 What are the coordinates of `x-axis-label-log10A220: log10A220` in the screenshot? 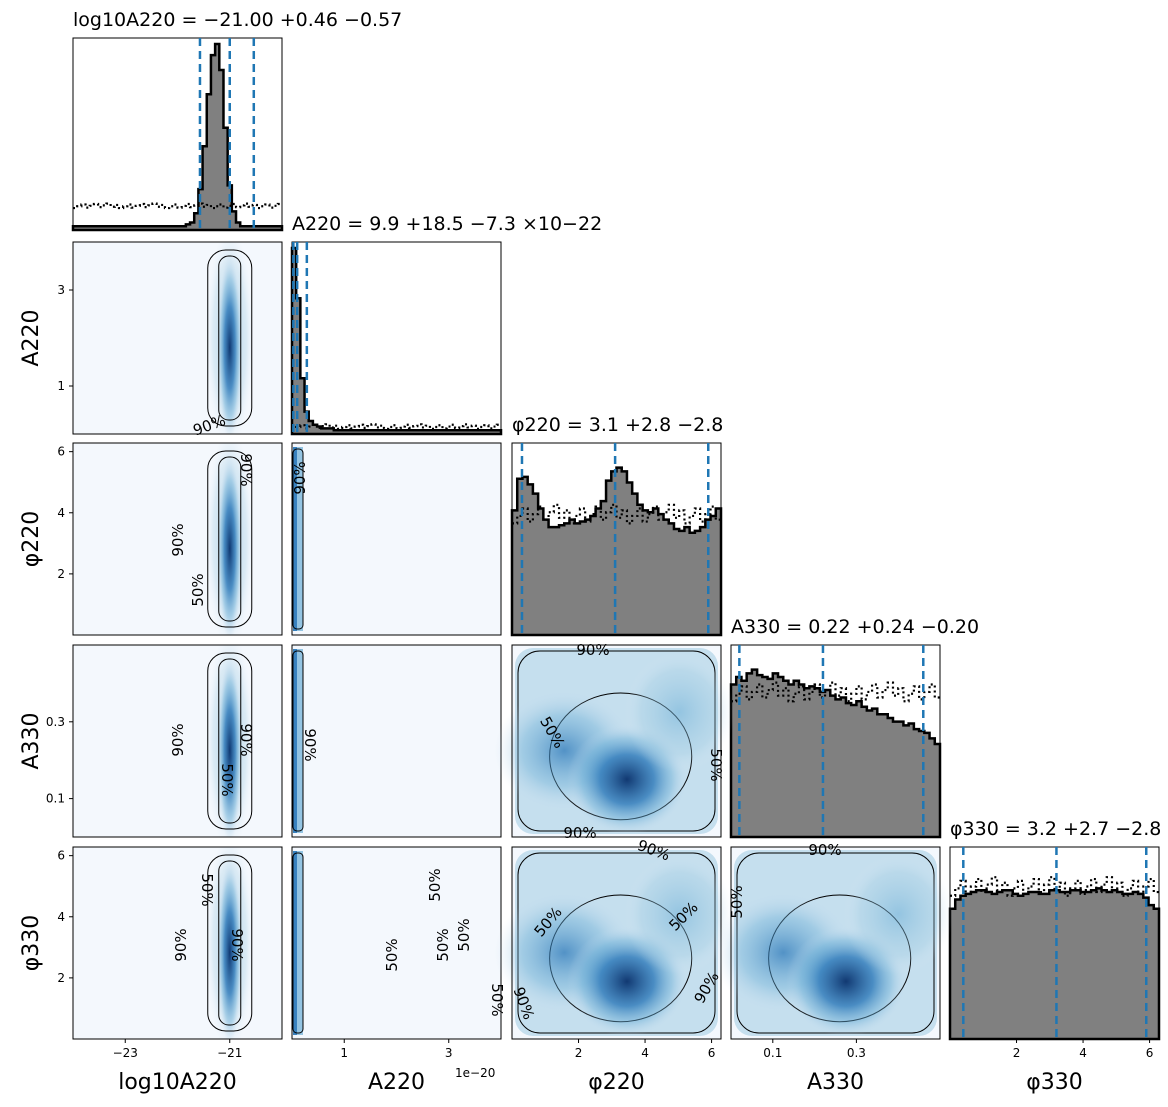 It's located at (177, 1082).